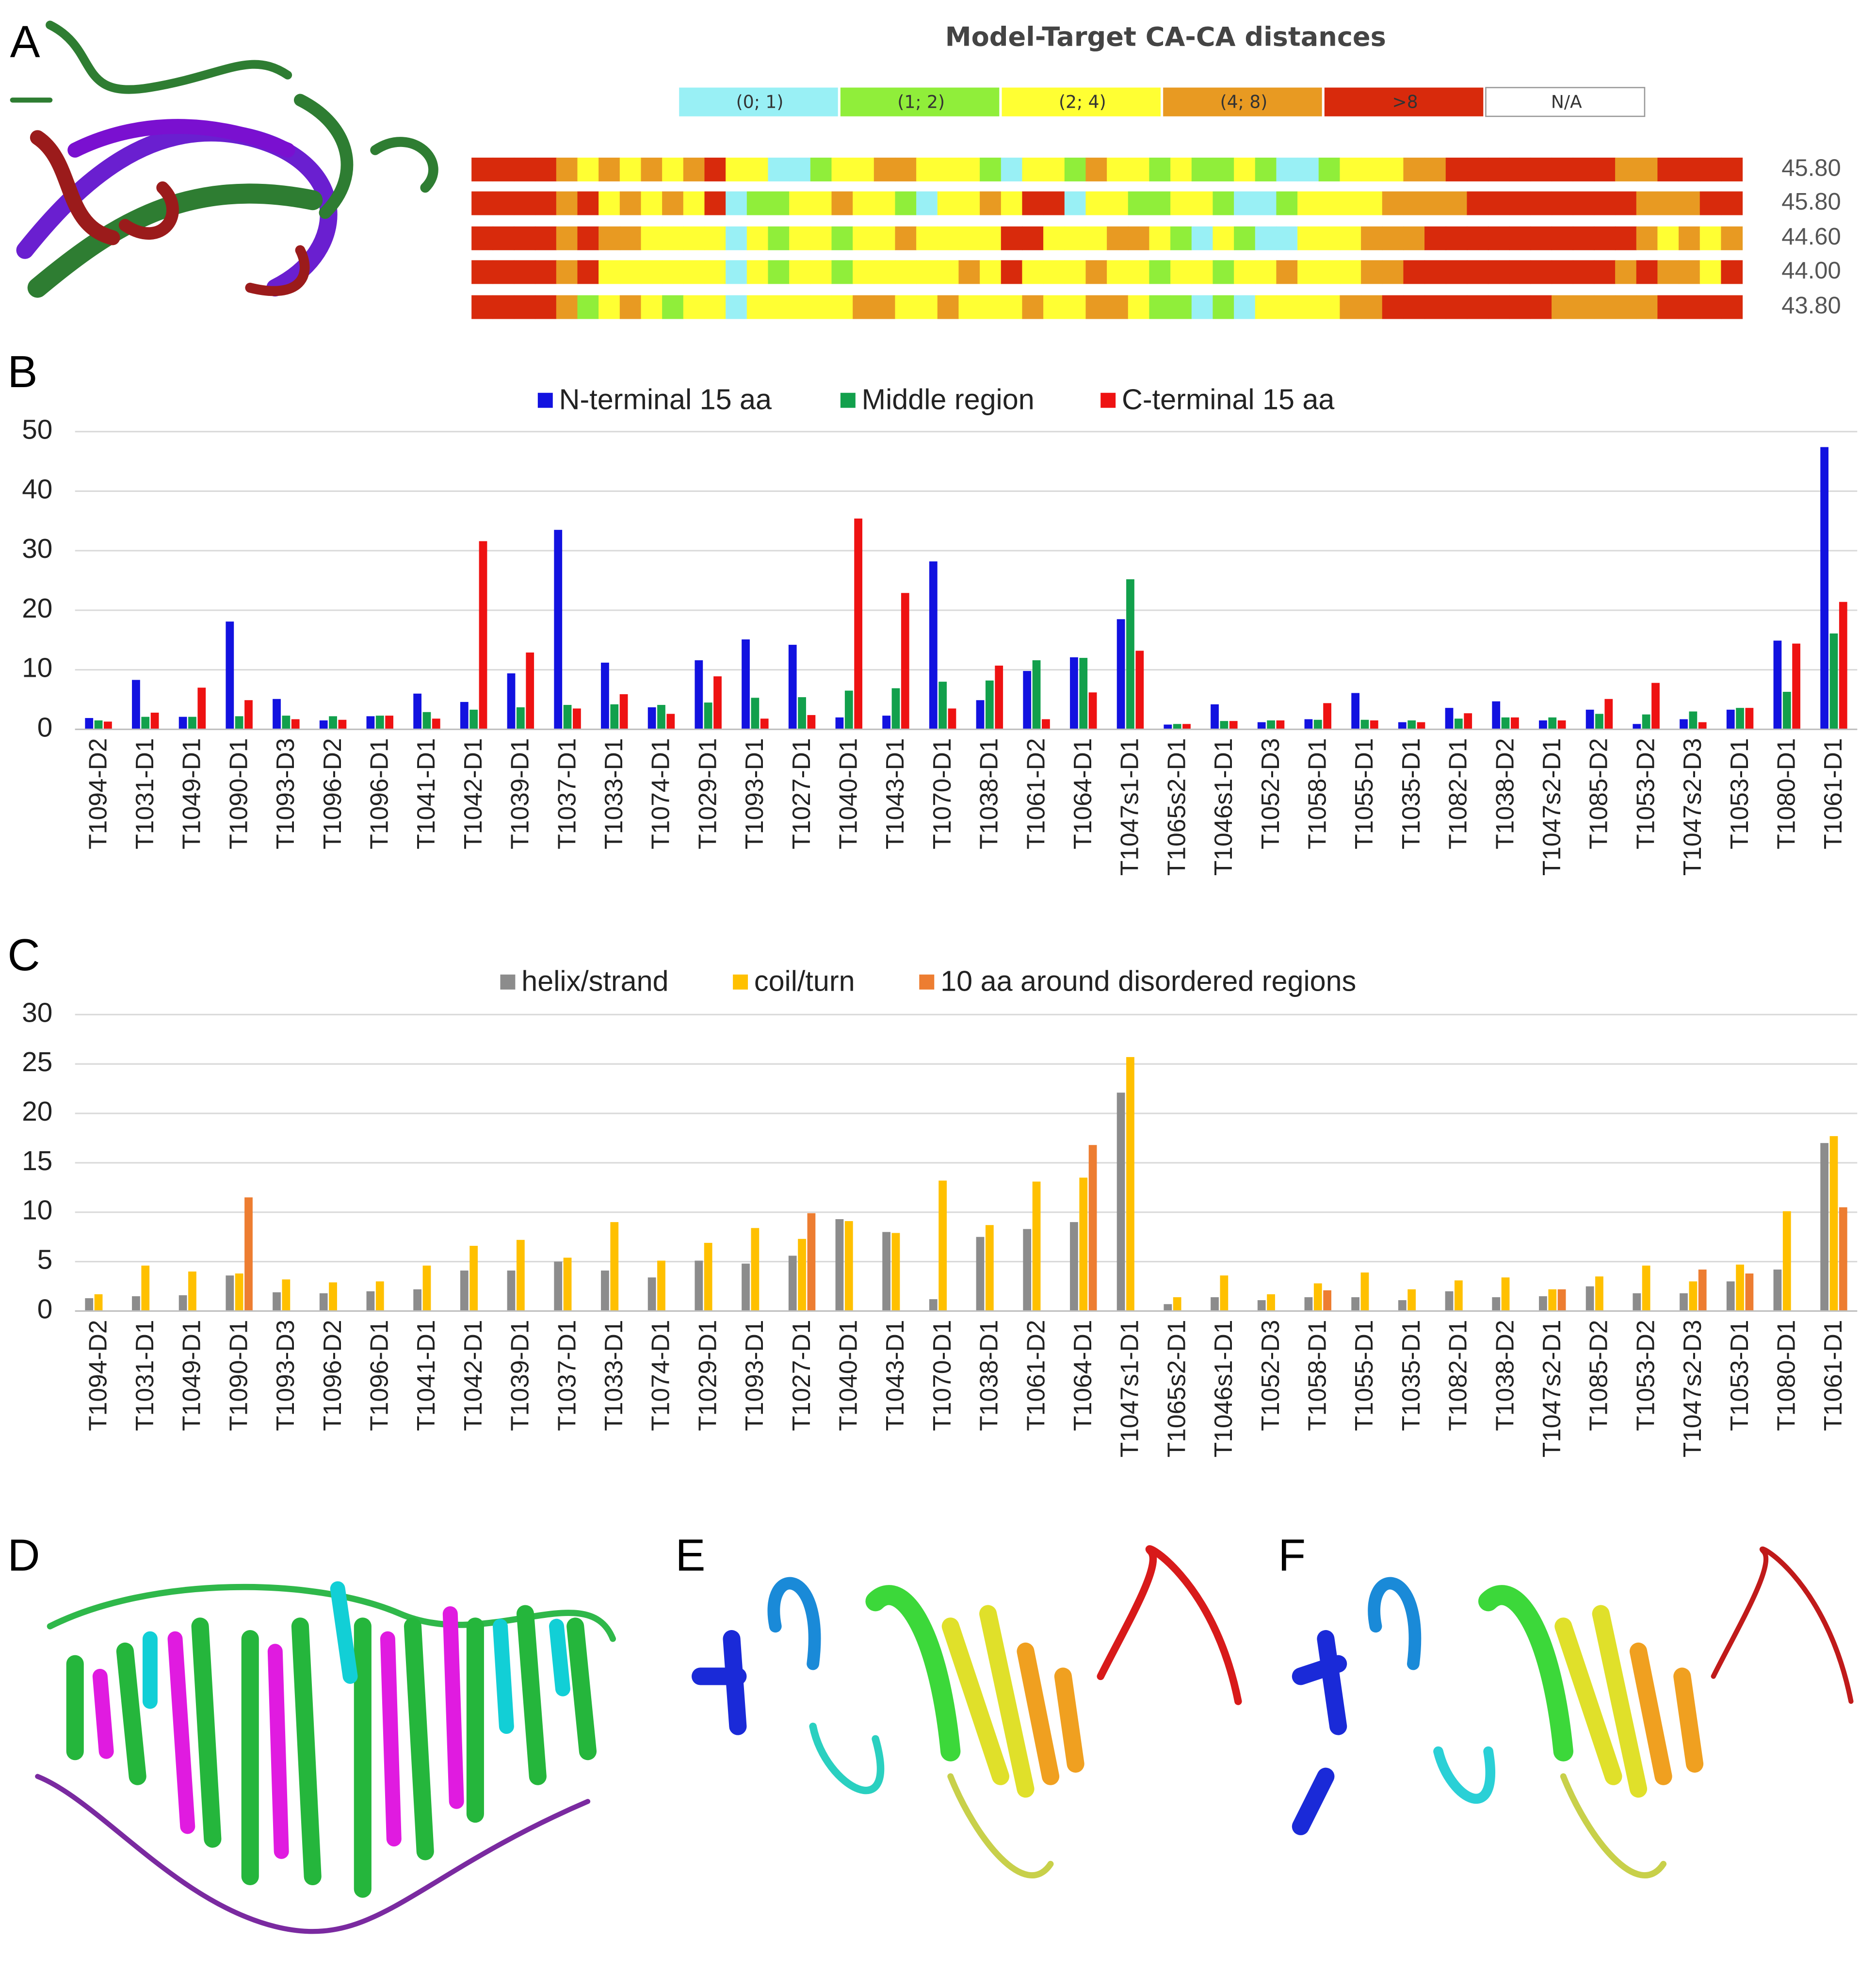 The image size is (1876, 1974). What do you see at coordinates (1244, 103) in the screenshot?
I see `legend-label: (4; 8)` at bounding box center [1244, 103].